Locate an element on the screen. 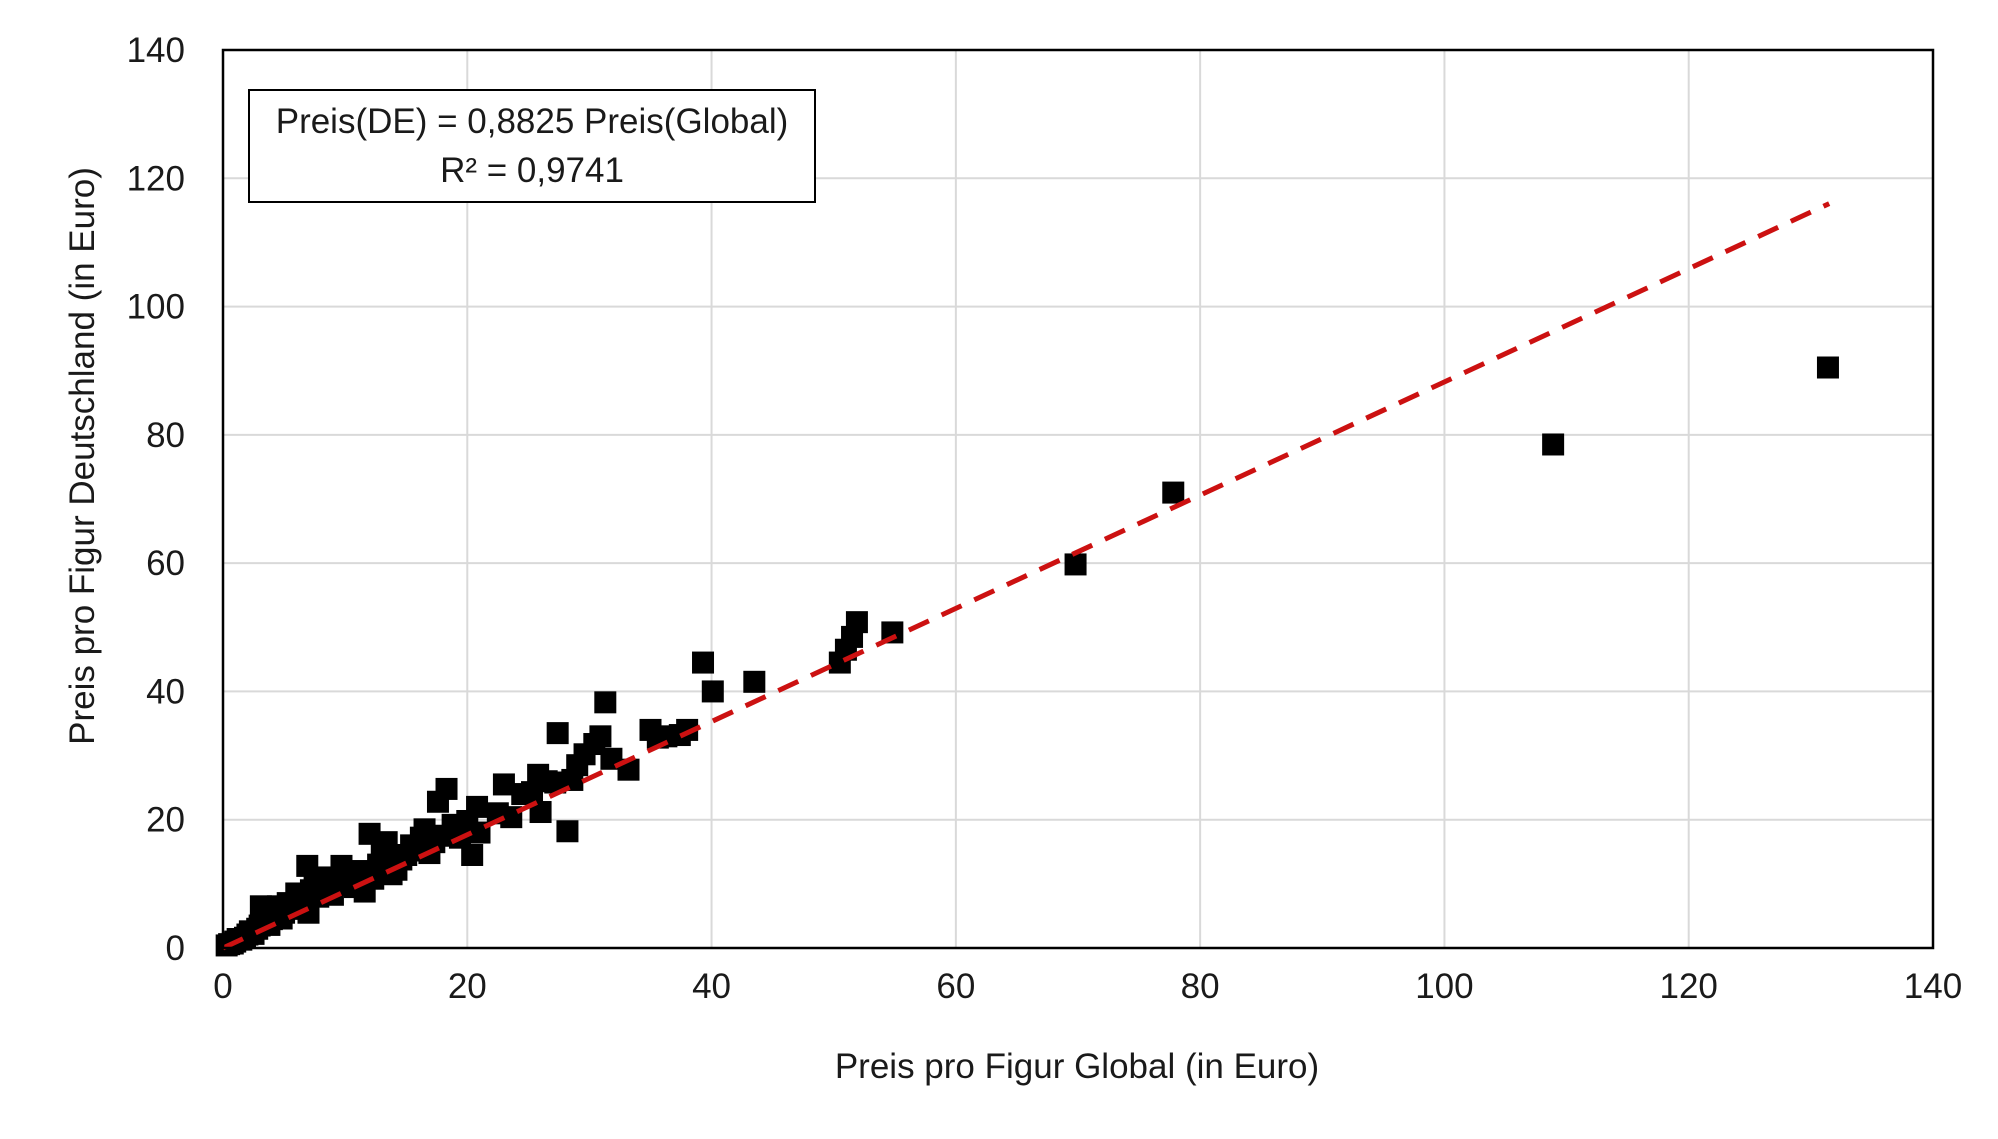 The image size is (1998, 1139). x-axis-ticks: 0 20 40 60 80 100 120 140 is located at coordinates (1087, 986).